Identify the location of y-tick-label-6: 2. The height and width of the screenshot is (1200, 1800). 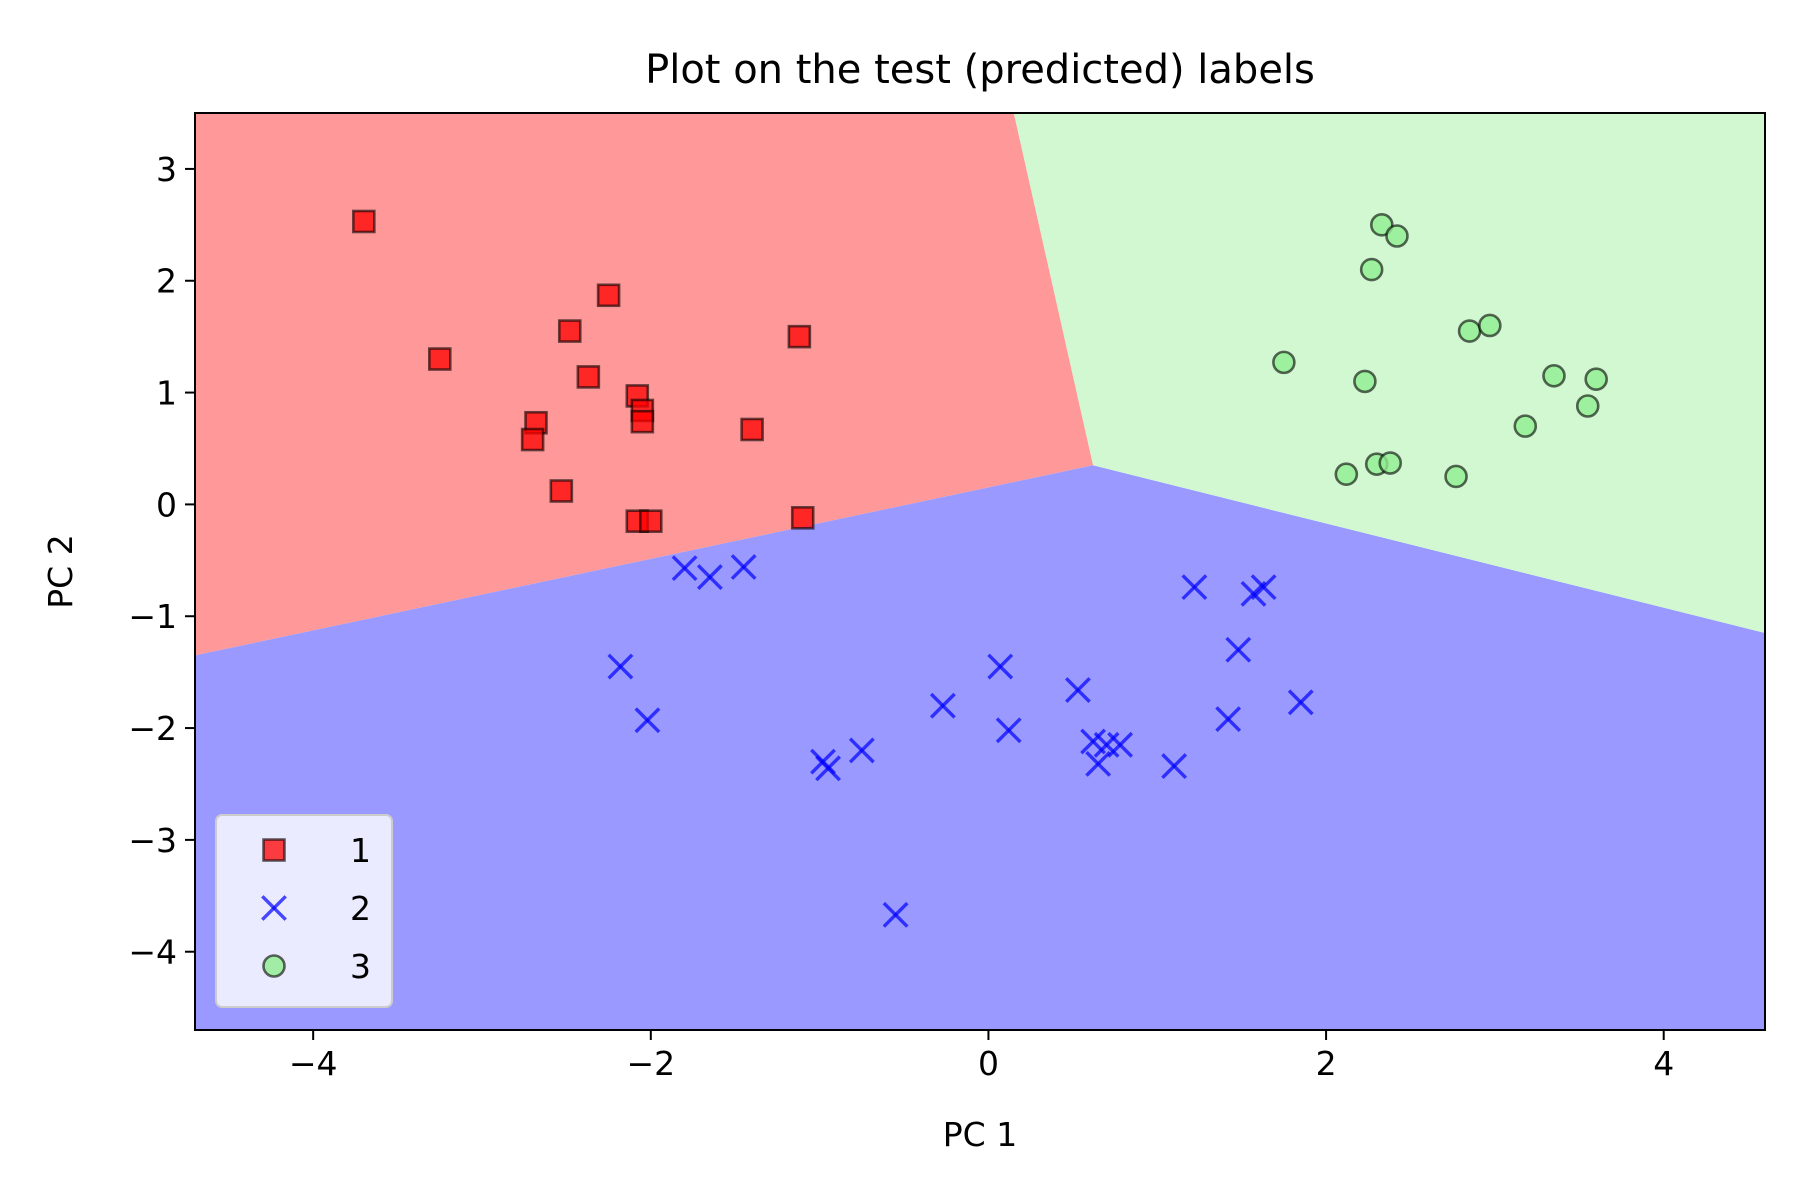
(166, 281).